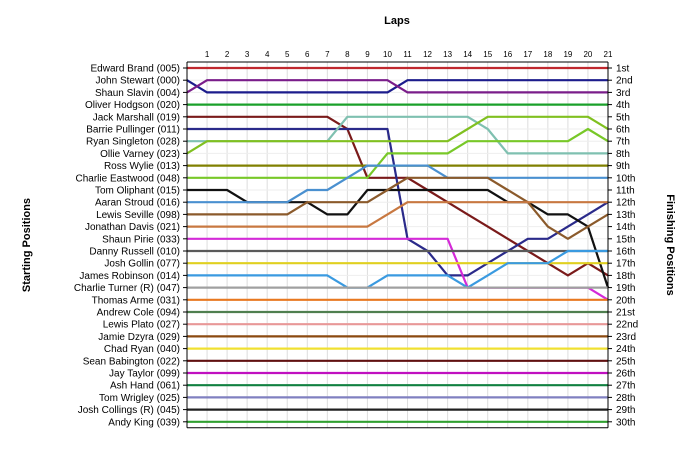 The height and width of the screenshot is (450, 700). I want to click on x-tick-label: 2, so click(227, 54).